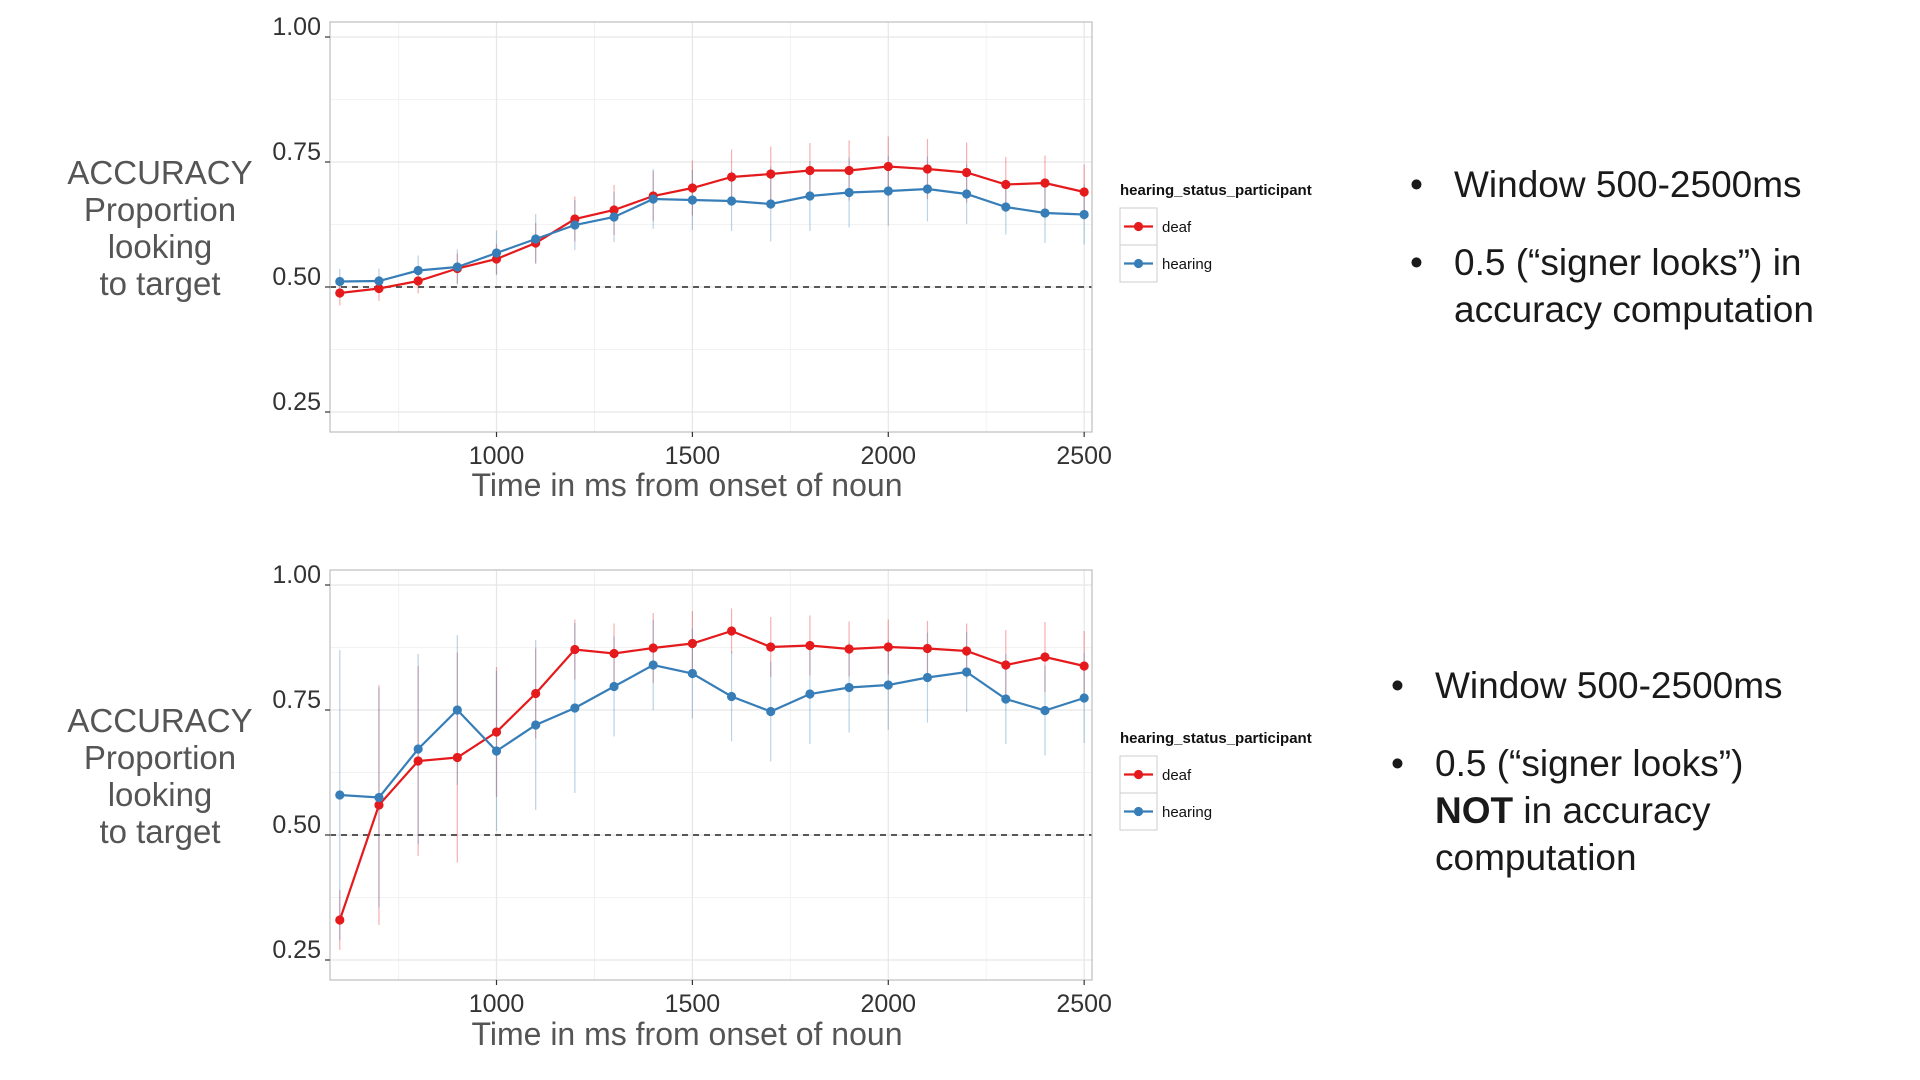 Image resolution: width=1920 pixels, height=1080 pixels. I want to click on y-tick-label: 0.75, so click(296, 700).